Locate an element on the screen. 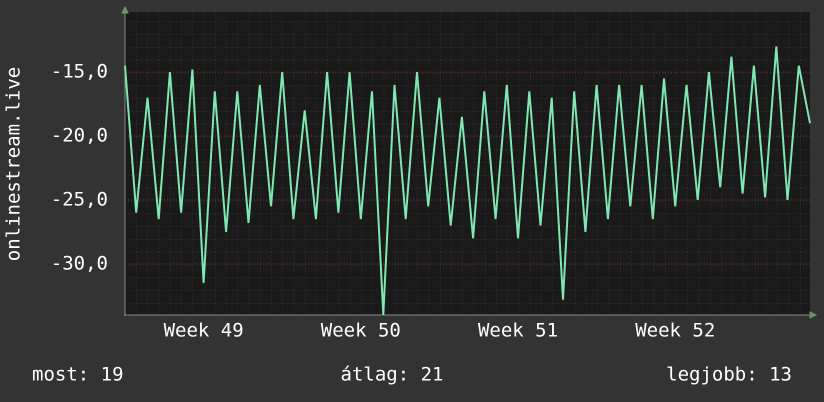 This screenshot has width=824, height=402. x-tick-label: Week 52 is located at coordinates (675, 331).